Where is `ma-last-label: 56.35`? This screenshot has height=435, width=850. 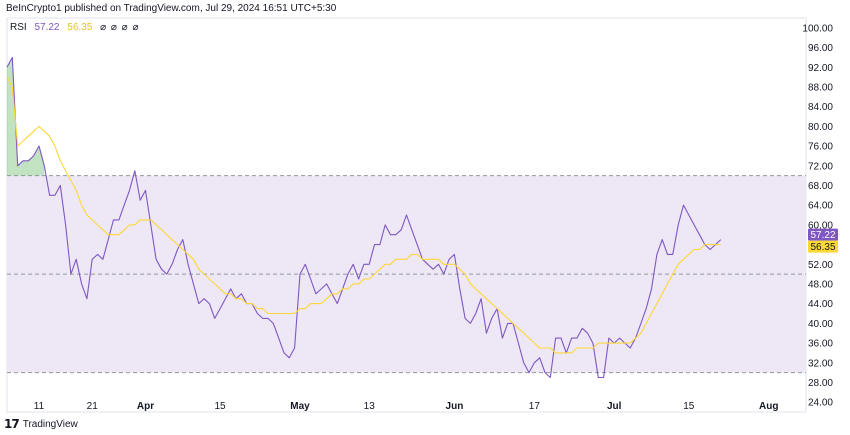
ma-last-label: 56.35 is located at coordinates (822, 247).